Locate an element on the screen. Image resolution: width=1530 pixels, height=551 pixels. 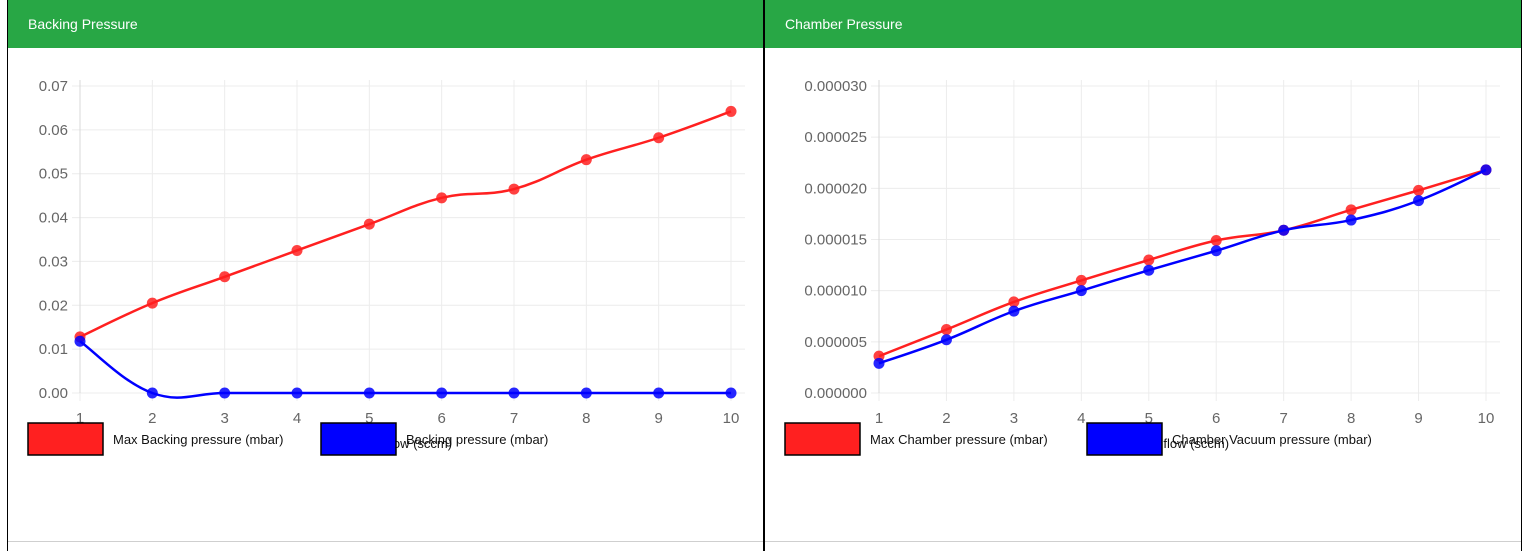
y-tick-label: 0.06 is located at coordinates (53, 130).